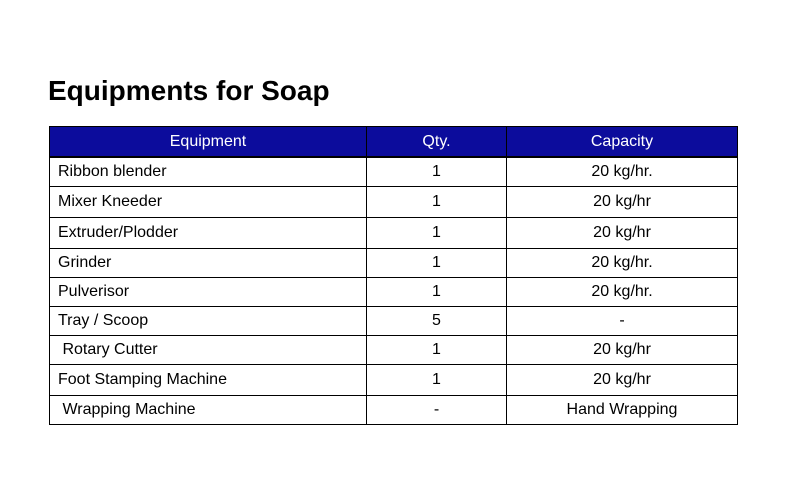 The width and height of the screenshot is (800, 500). What do you see at coordinates (622, 321) in the screenshot?
I see `capacity-cell: -` at bounding box center [622, 321].